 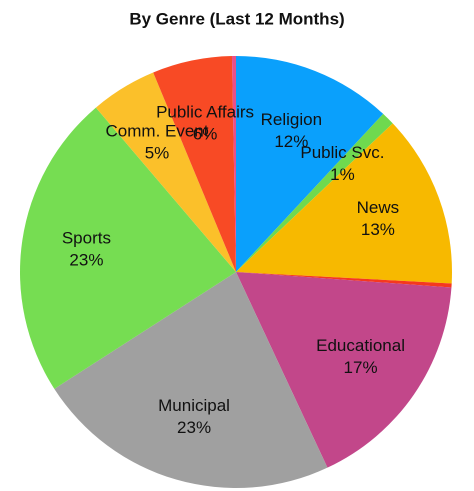 I want to click on slice-label: Comm. Event, so click(x=157, y=131).